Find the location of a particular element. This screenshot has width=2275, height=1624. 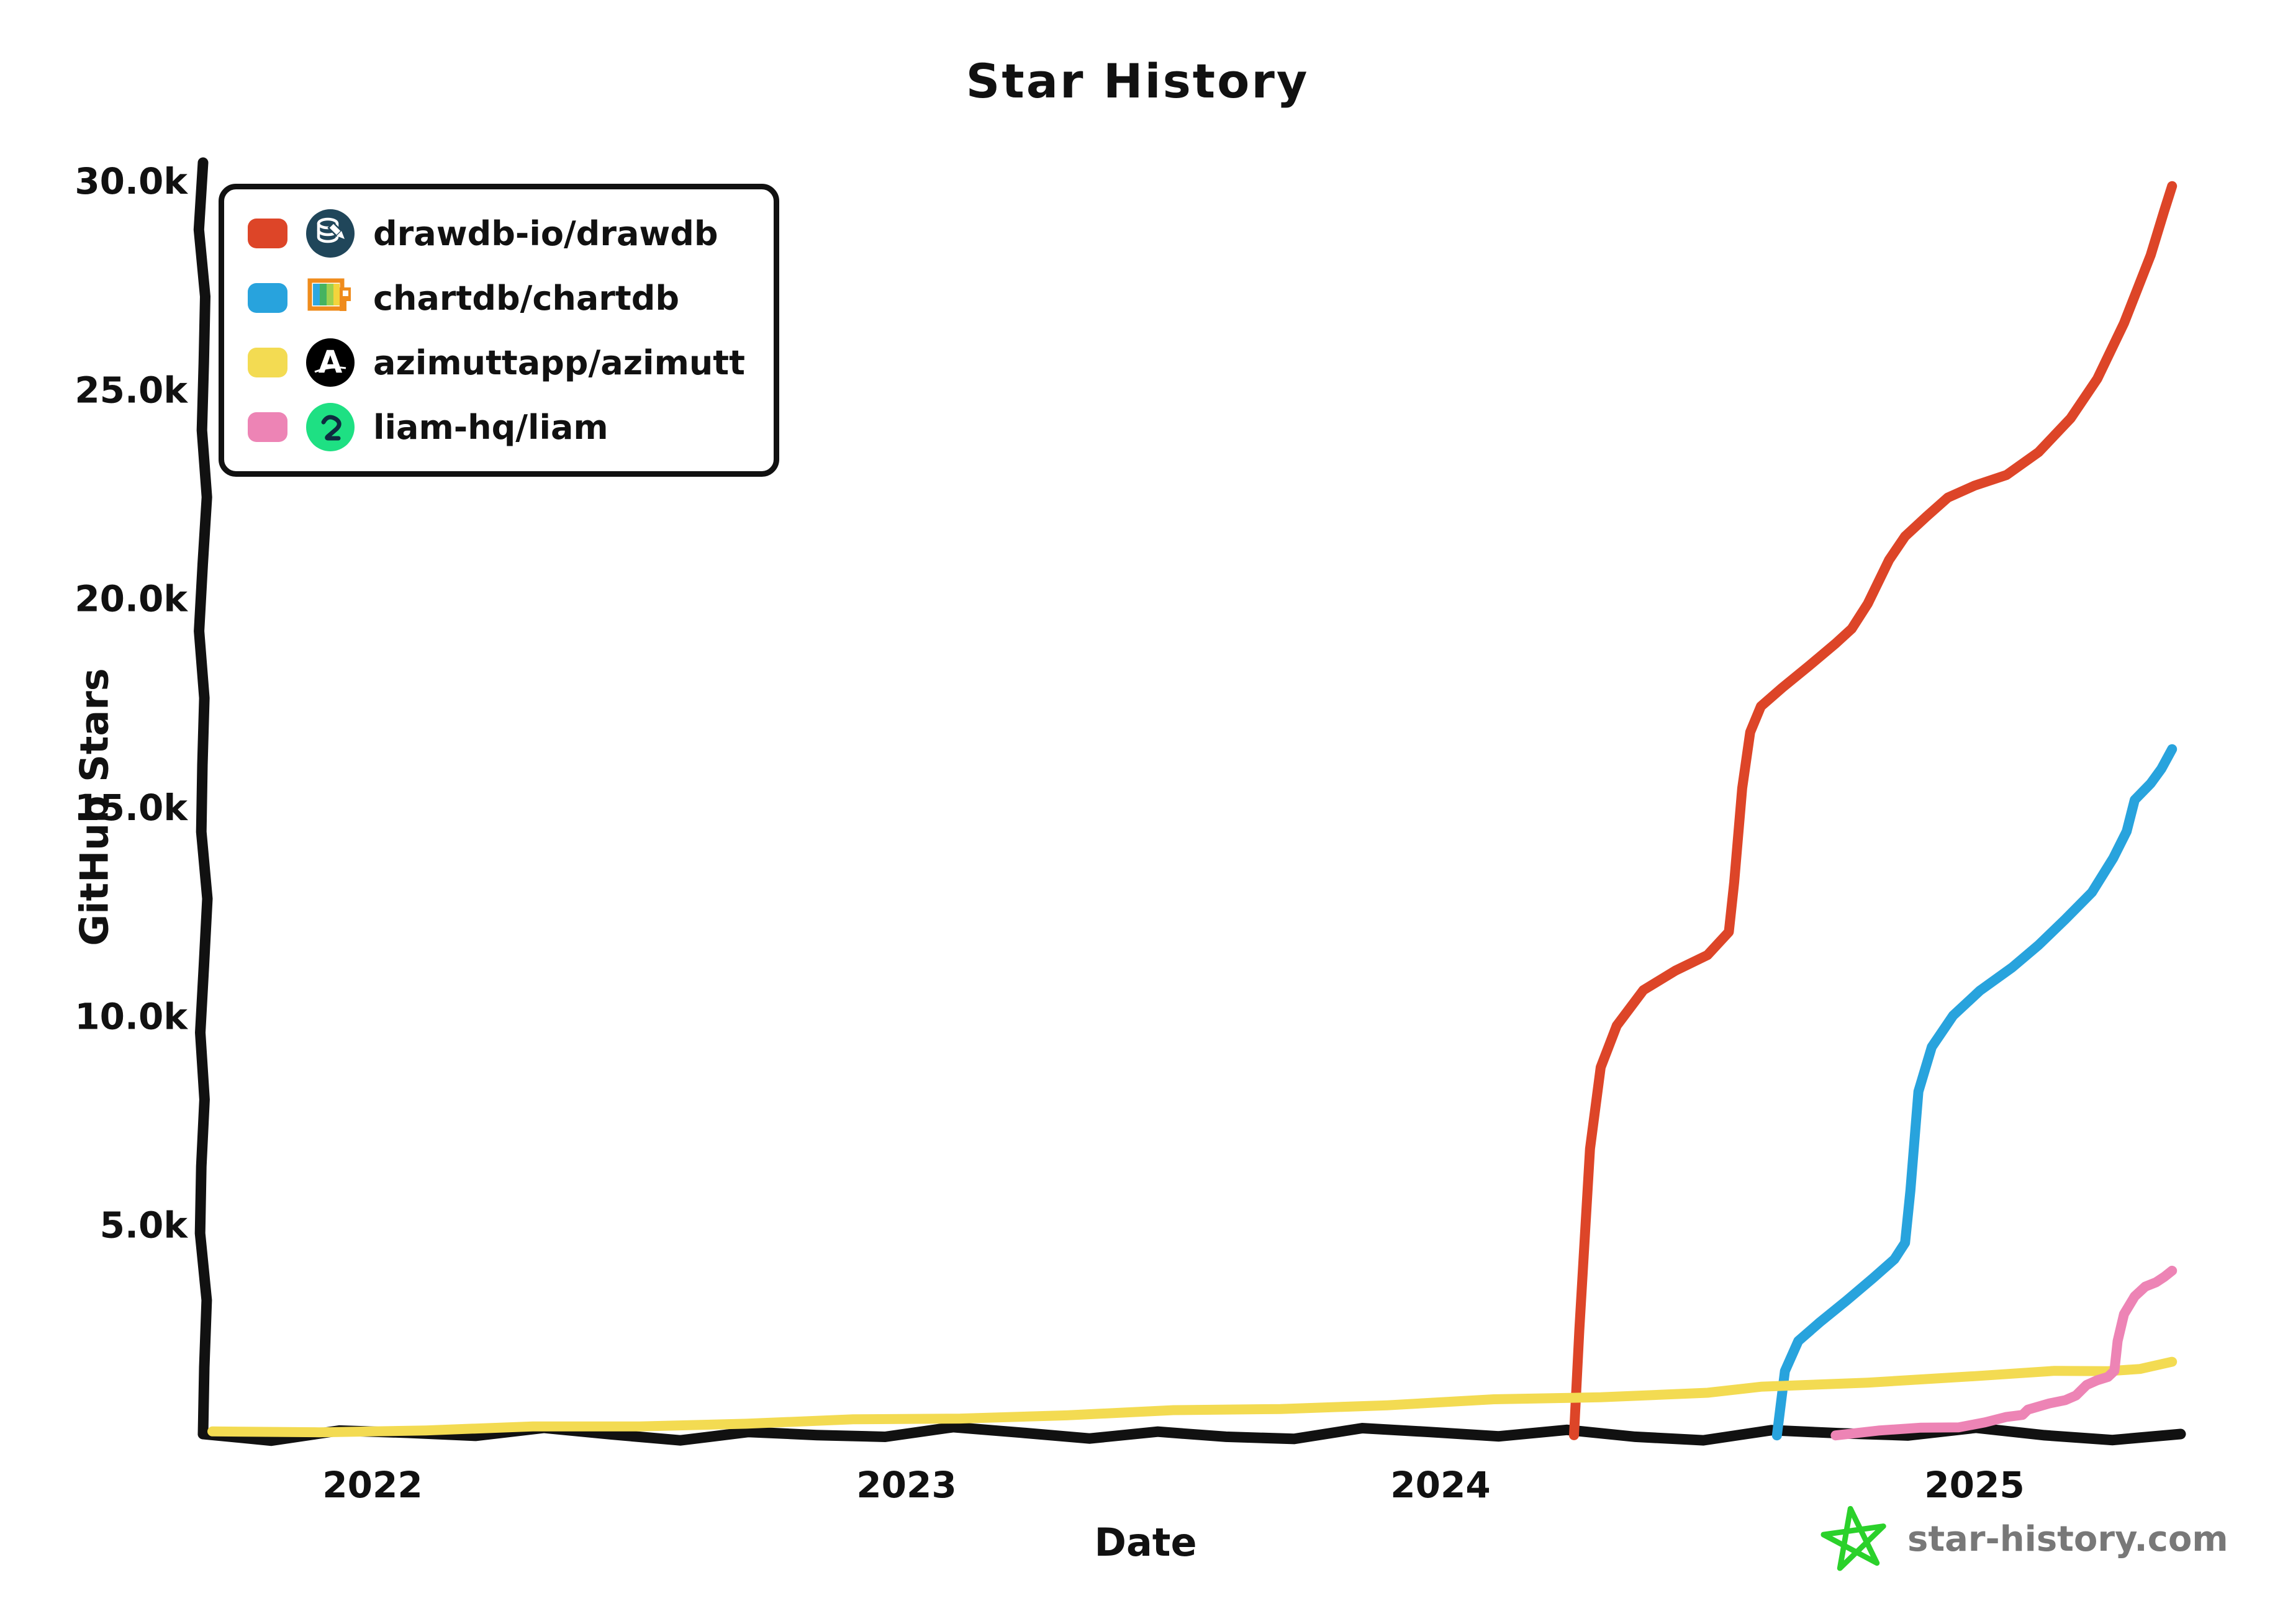

drawdb-database-icon is located at coordinates (330, 233).